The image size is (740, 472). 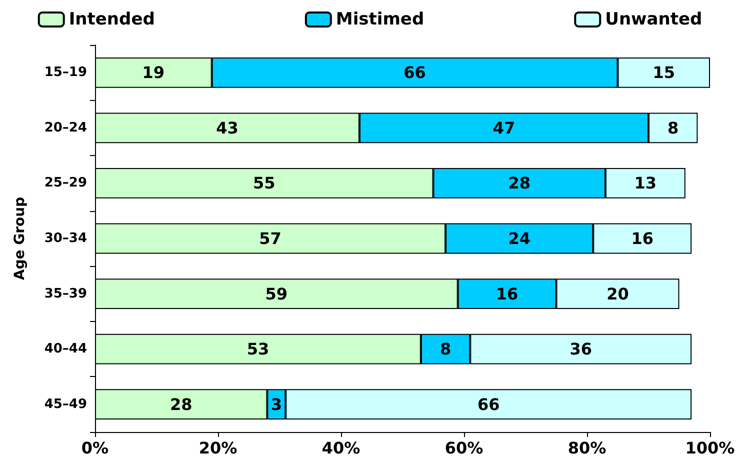 What do you see at coordinates (581, 349) in the screenshot?
I see `data-label: 36` at bounding box center [581, 349].